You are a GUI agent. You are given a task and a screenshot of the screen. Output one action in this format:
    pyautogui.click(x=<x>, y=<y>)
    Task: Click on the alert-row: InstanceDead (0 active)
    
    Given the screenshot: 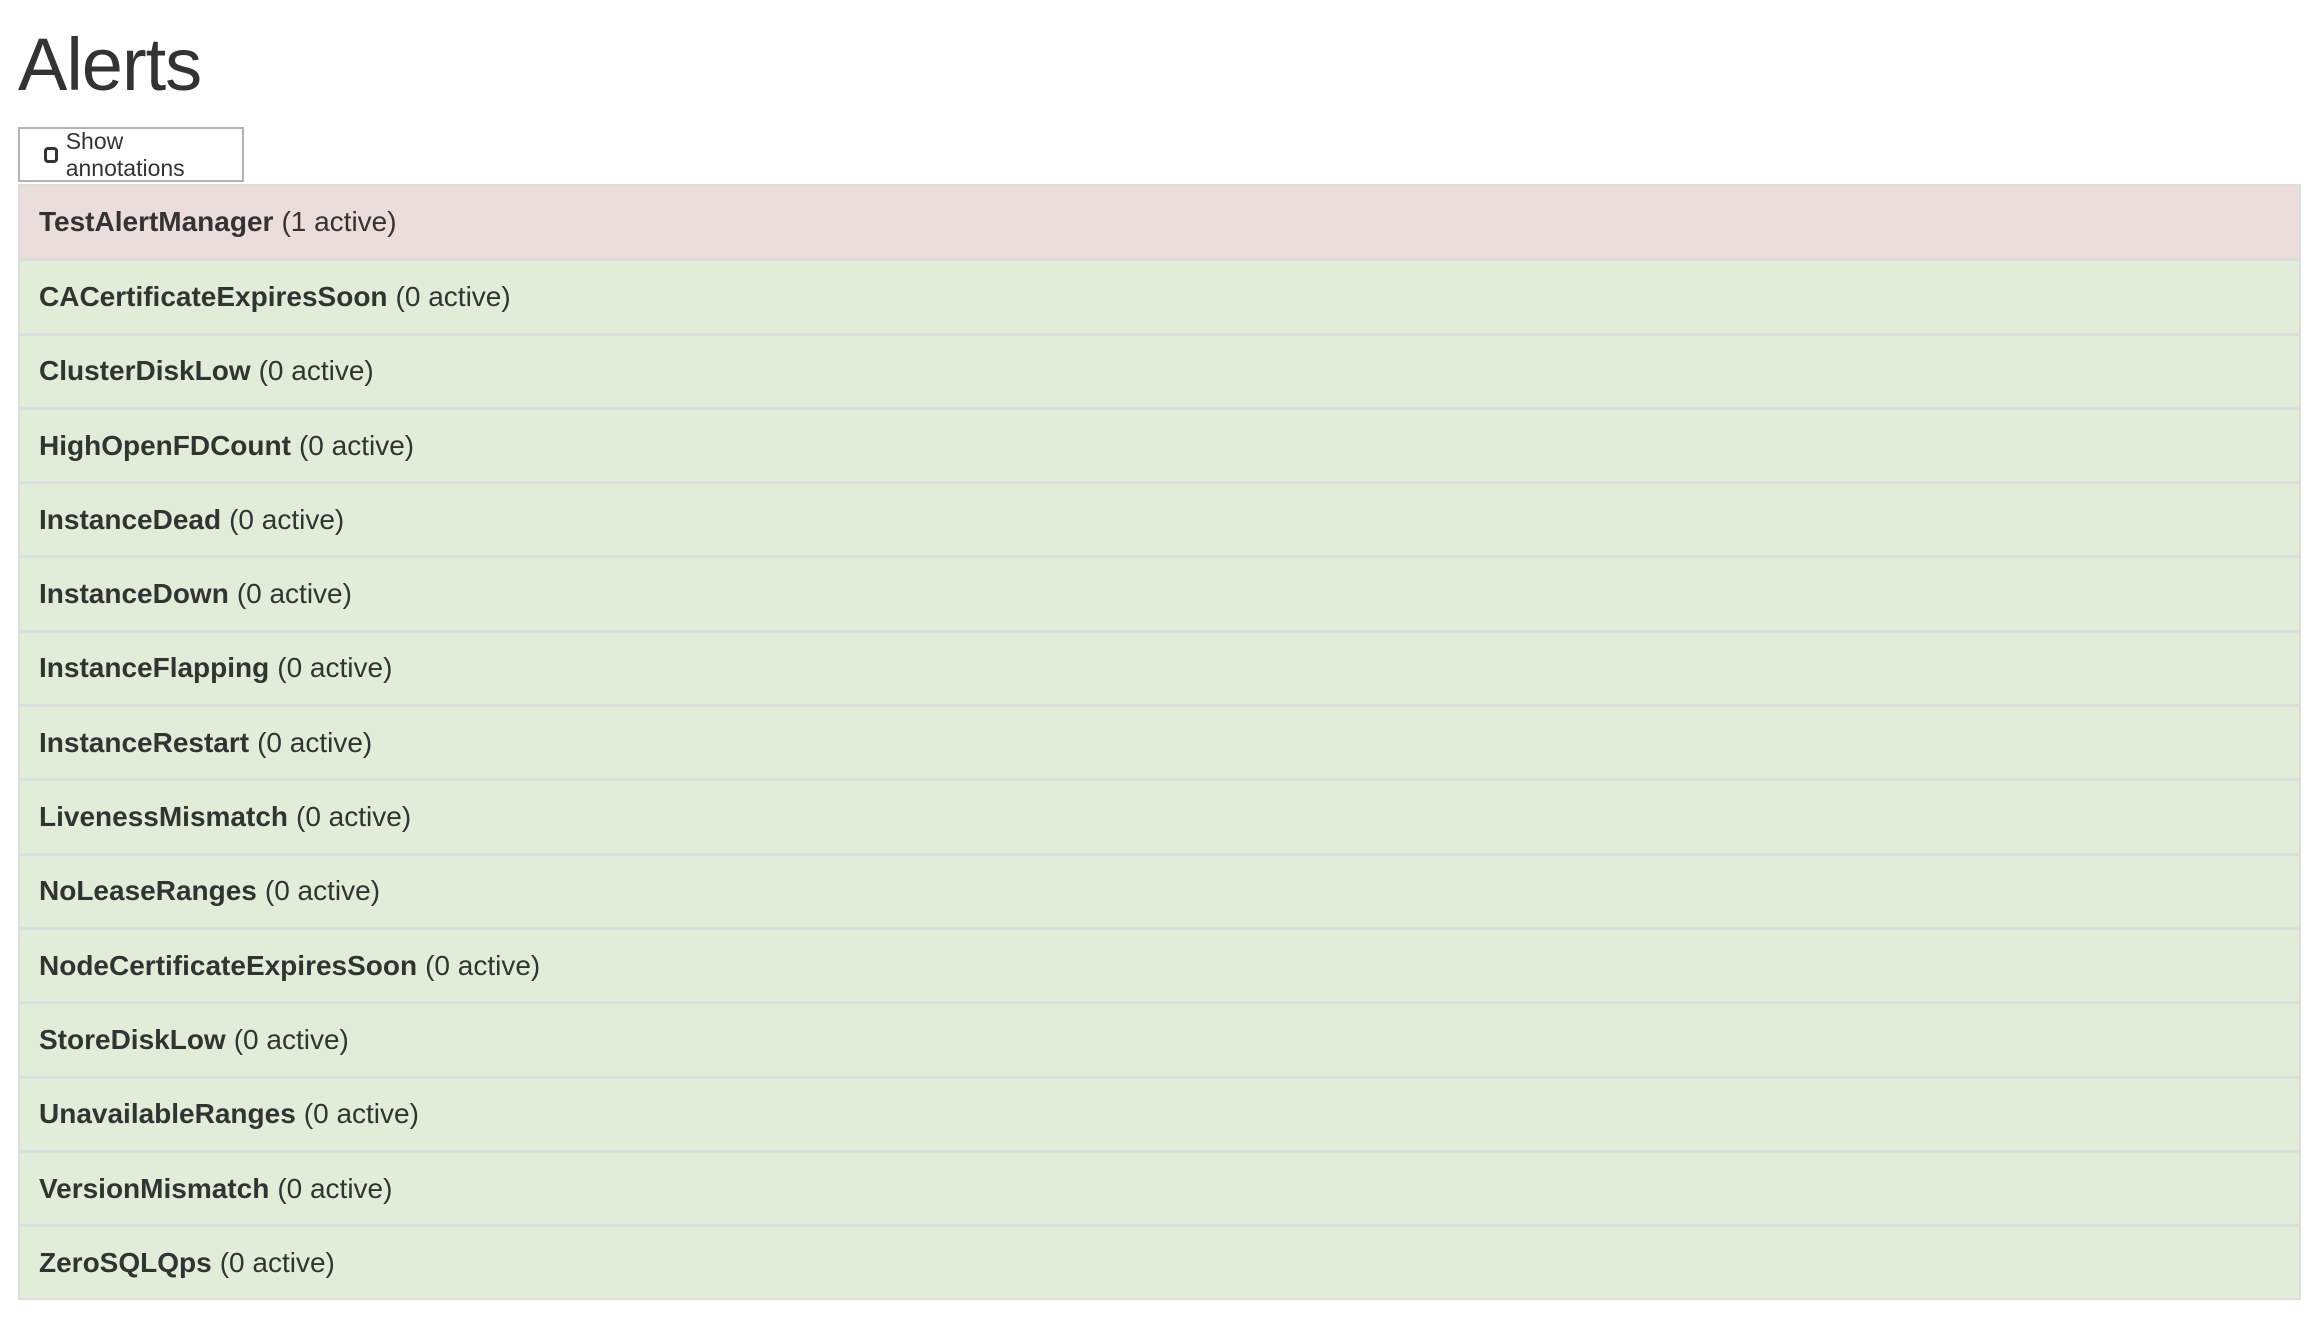 What is the action you would take?
    pyautogui.click(x=1159, y=518)
    